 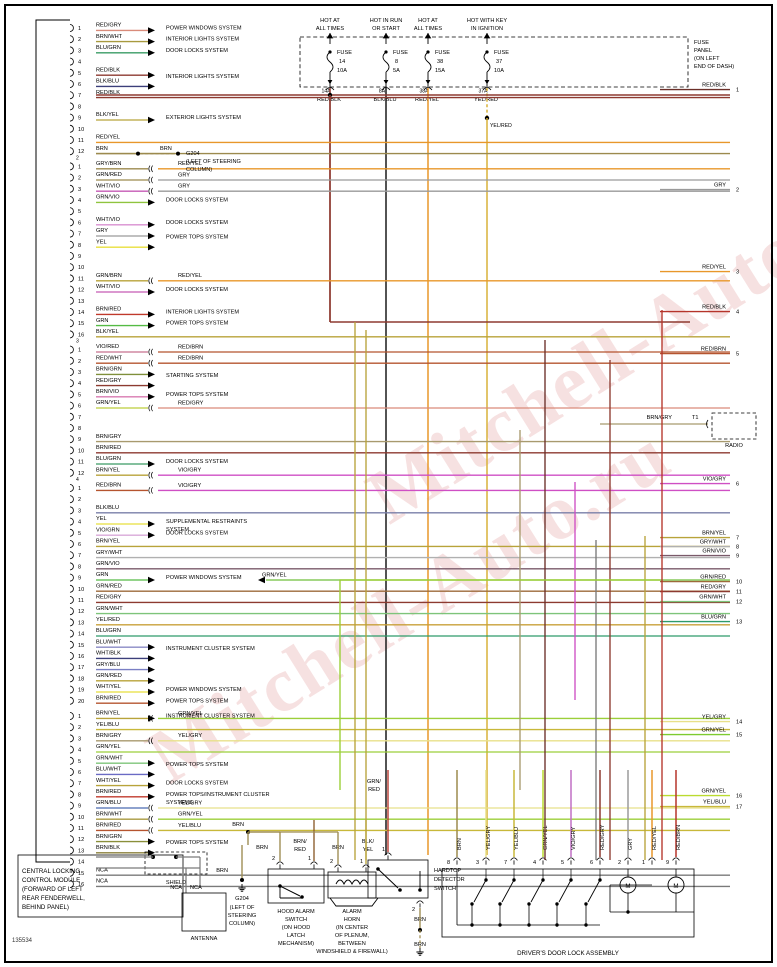 What do you see at coordinates (714, 86) in the screenshot?
I see `right-wire-label: RED/BLK` at bounding box center [714, 86].